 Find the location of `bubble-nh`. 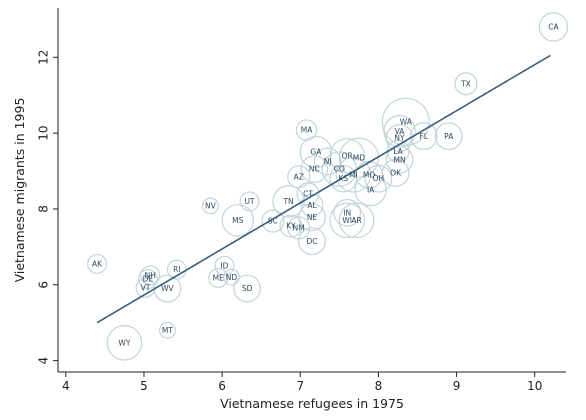

bubble-nh is located at coordinates (150, 275).